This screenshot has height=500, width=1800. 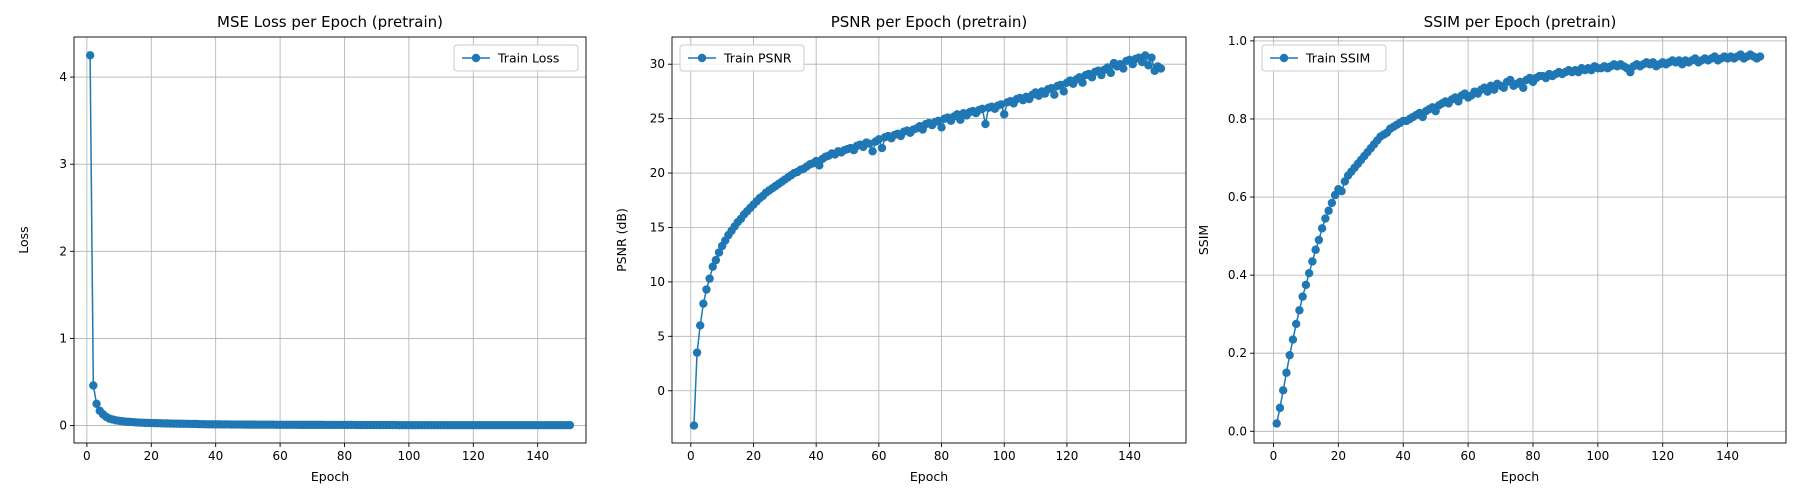 I want to click on y-tick-label: 15, so click(x=657, y=227).